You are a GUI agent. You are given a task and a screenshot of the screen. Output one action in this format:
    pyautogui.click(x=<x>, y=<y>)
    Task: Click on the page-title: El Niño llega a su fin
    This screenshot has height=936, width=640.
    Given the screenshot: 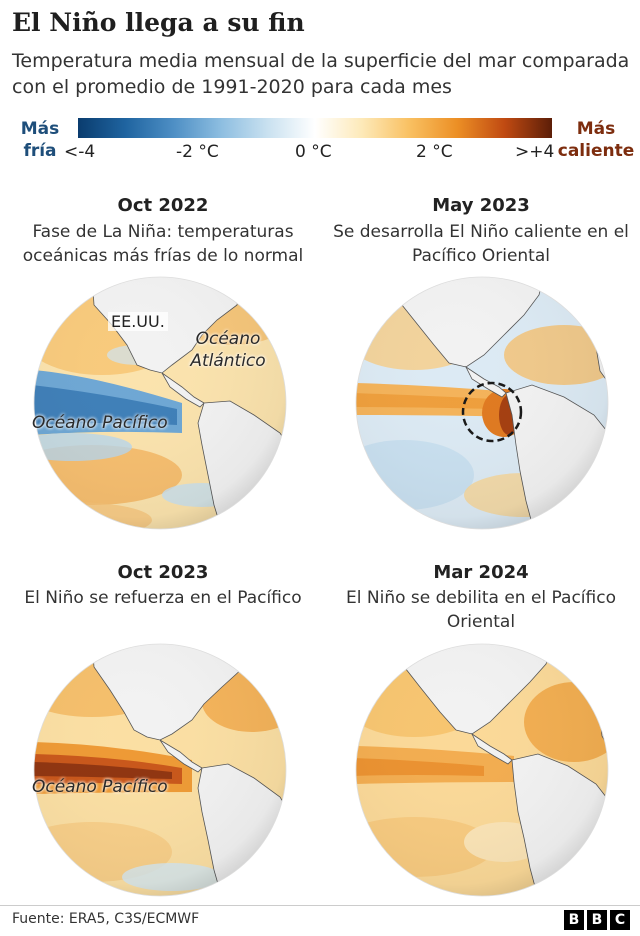 What is the action you would take?
    pyautogui.click(x=158, y=22)
    